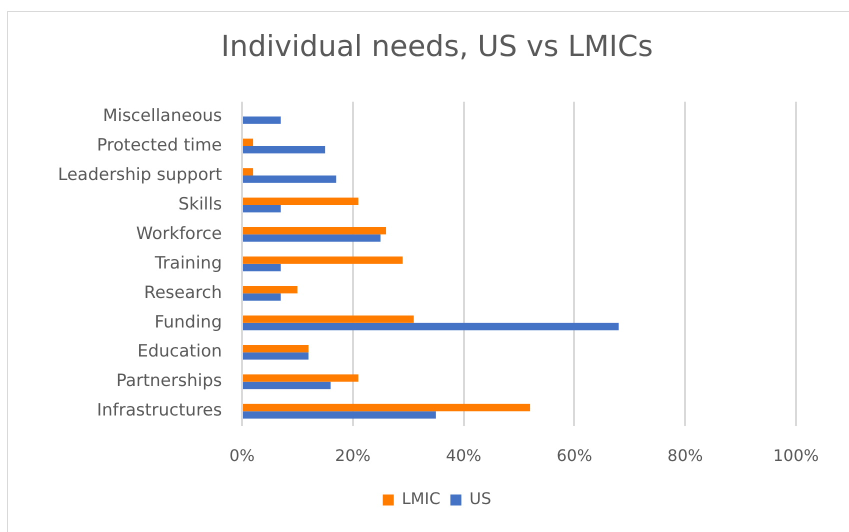 The image size is (849, 532). I want to click on y-tick-label: Research, so click(183, 292).